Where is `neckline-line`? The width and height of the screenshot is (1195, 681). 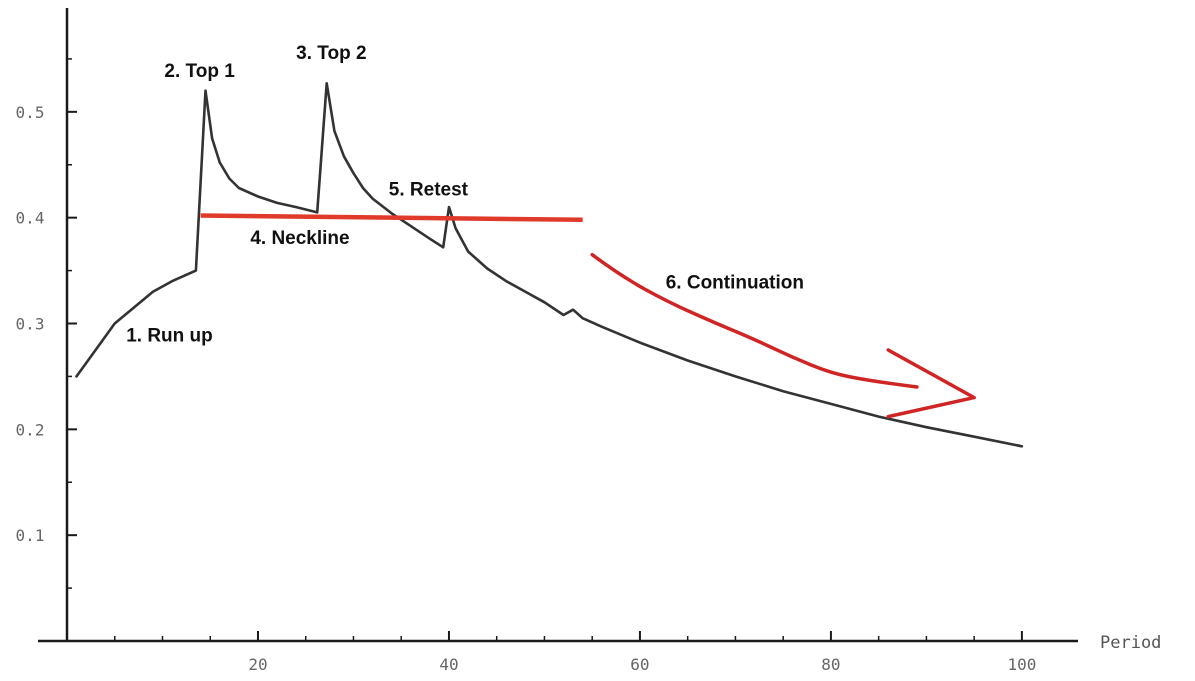
neckline-line is located at coordinates (391, 218).